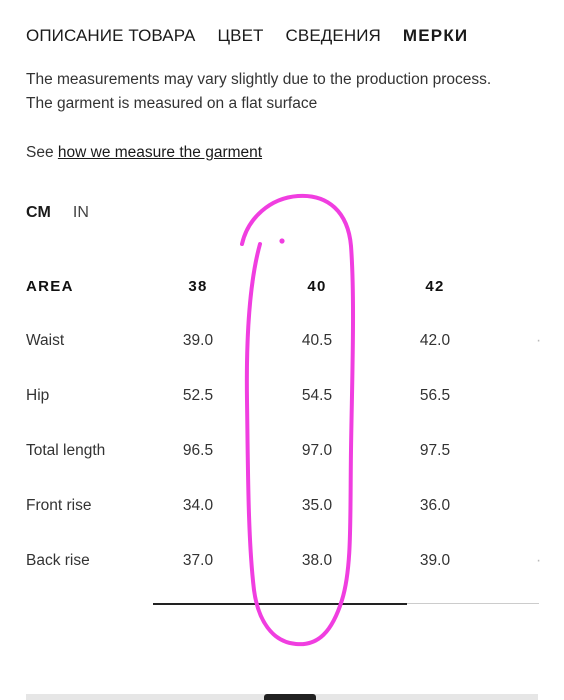  What do you see at coordinates (435, 286) in the screenshot?
I see `size-header-42: 42` at bounding box center [435, 286].